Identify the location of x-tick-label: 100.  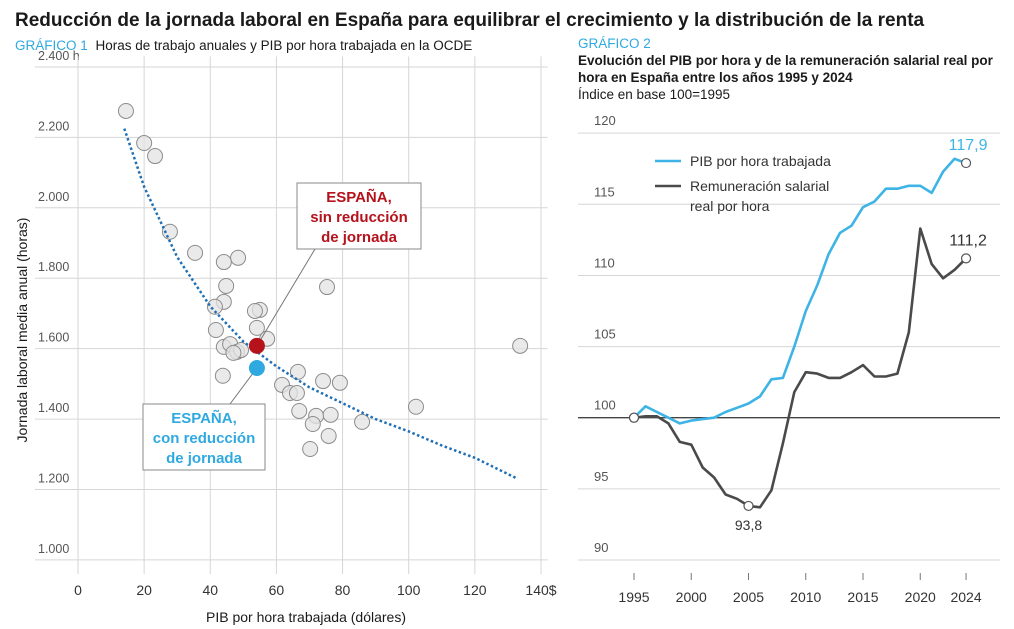
(409, 590).